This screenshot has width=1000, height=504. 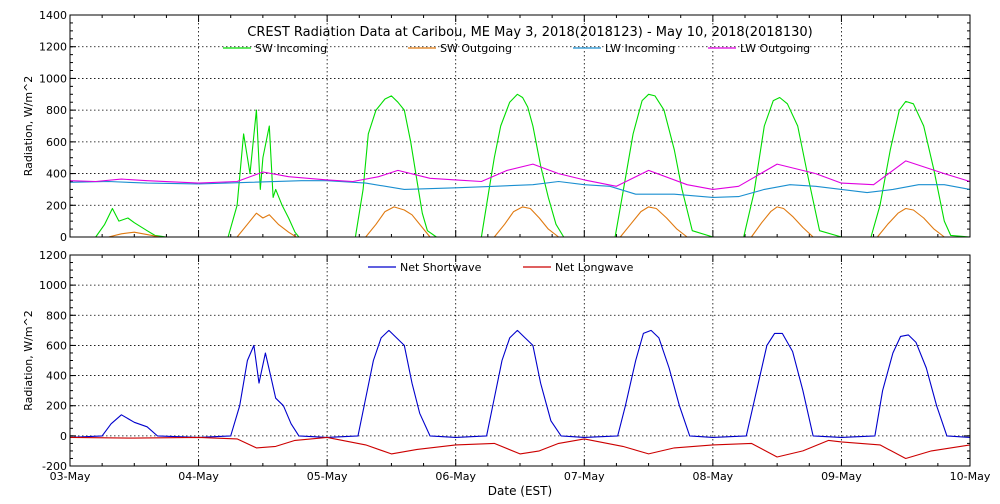 I want to click on x-tick-label: 05-May, so click(x=327, y=476).